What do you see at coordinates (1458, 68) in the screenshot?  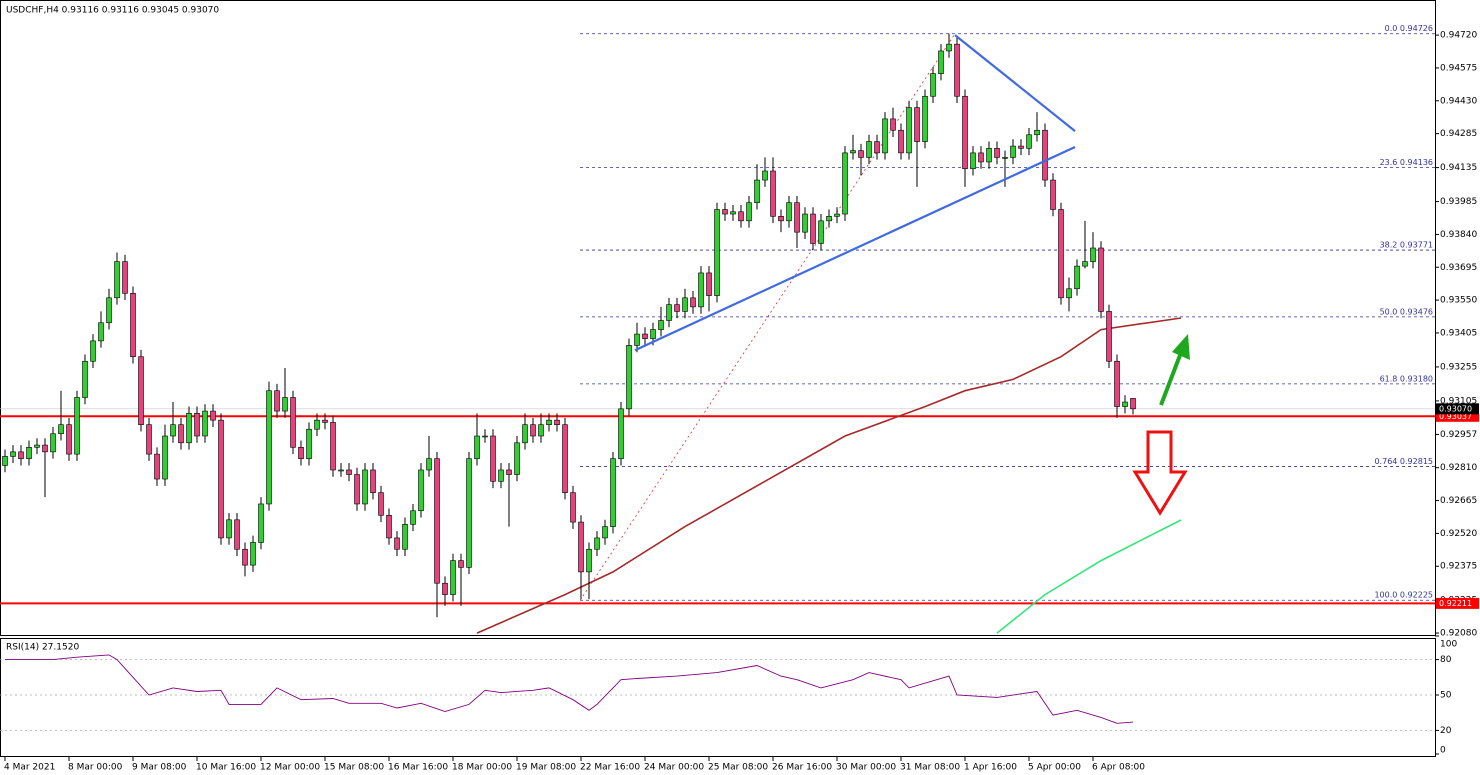 I see `y-tick-label: 0.94575` at bounding box center [1458, 68].